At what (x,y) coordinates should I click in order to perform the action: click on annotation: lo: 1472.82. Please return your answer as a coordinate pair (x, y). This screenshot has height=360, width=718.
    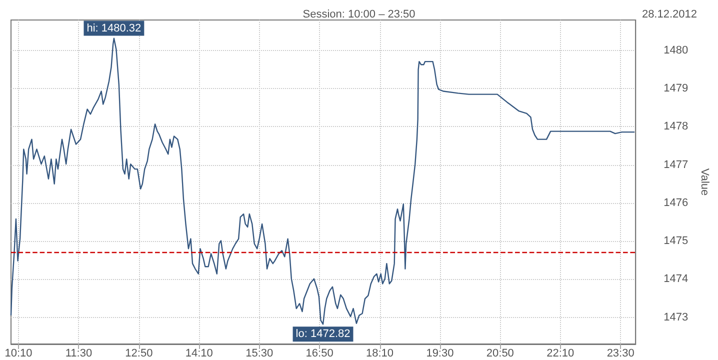
    Looking at the image, I should click on (323, 334).